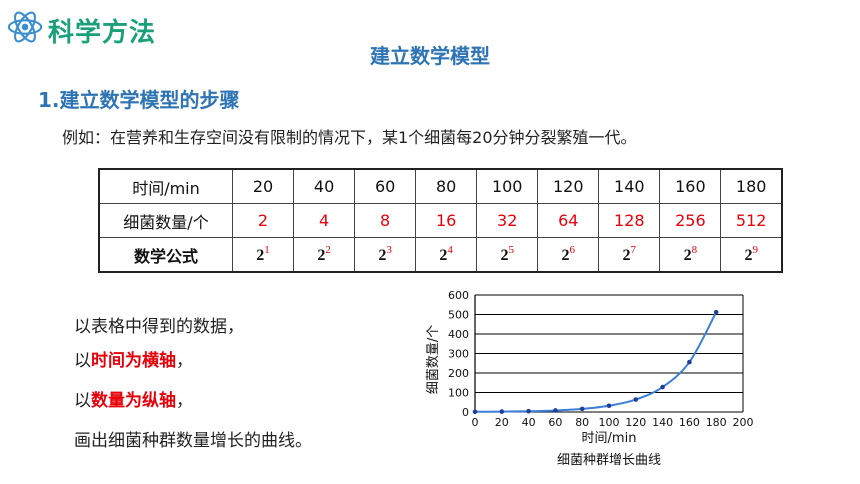 Image resolution: width=860 pixels, height=484 pixels. What do you see at coordinates (82, 361) in the screenshot?
I see `step-text-2-prefix: 以` at bounding box center [82, 361].